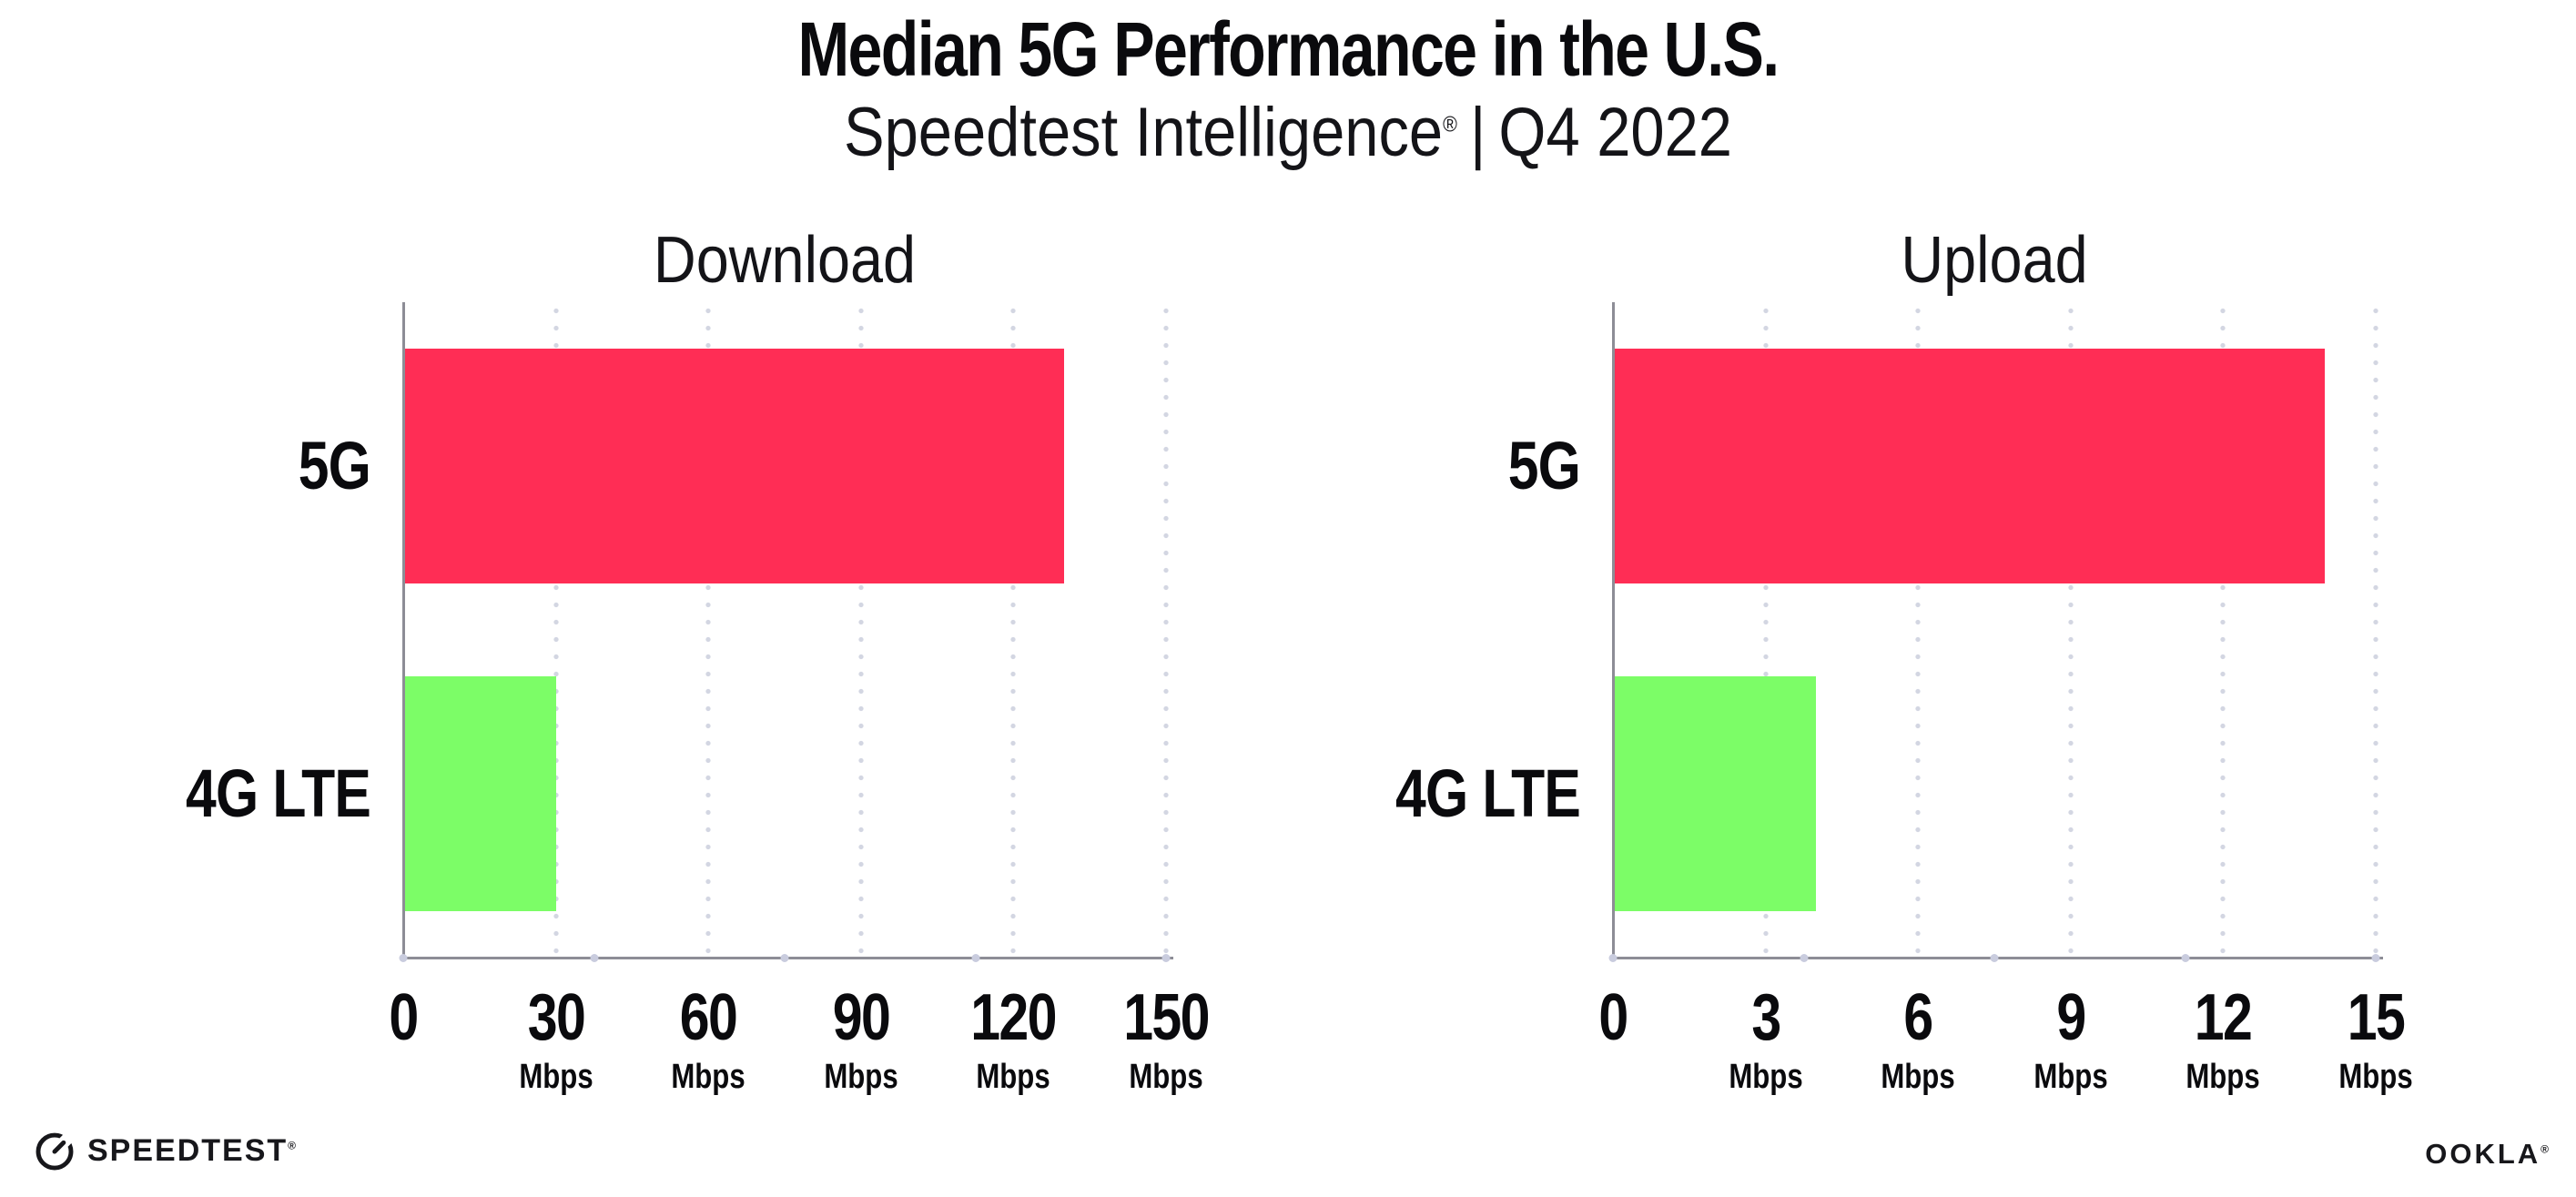 The height and width of the screenshot is (1197, 2576). I want to click on x-tick-label: 30 Mbps, so click(556, 1040).